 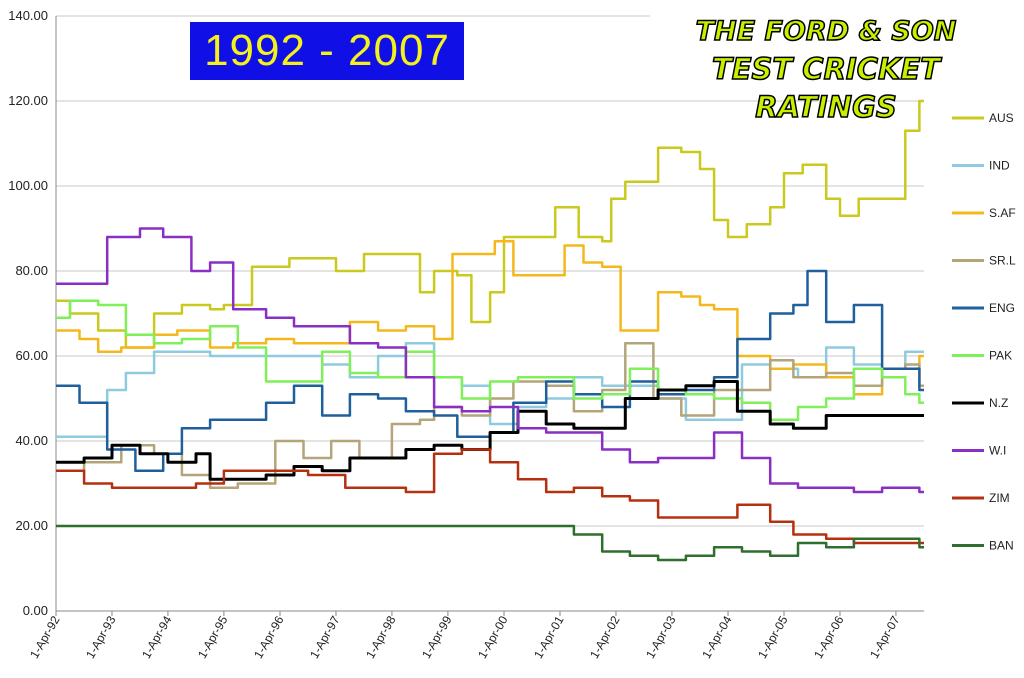 What do you see at coordinates (157, 637) in the screenshot?
I see `x-tick-label: 1-Apr-94` at bounding box center [157, 637].